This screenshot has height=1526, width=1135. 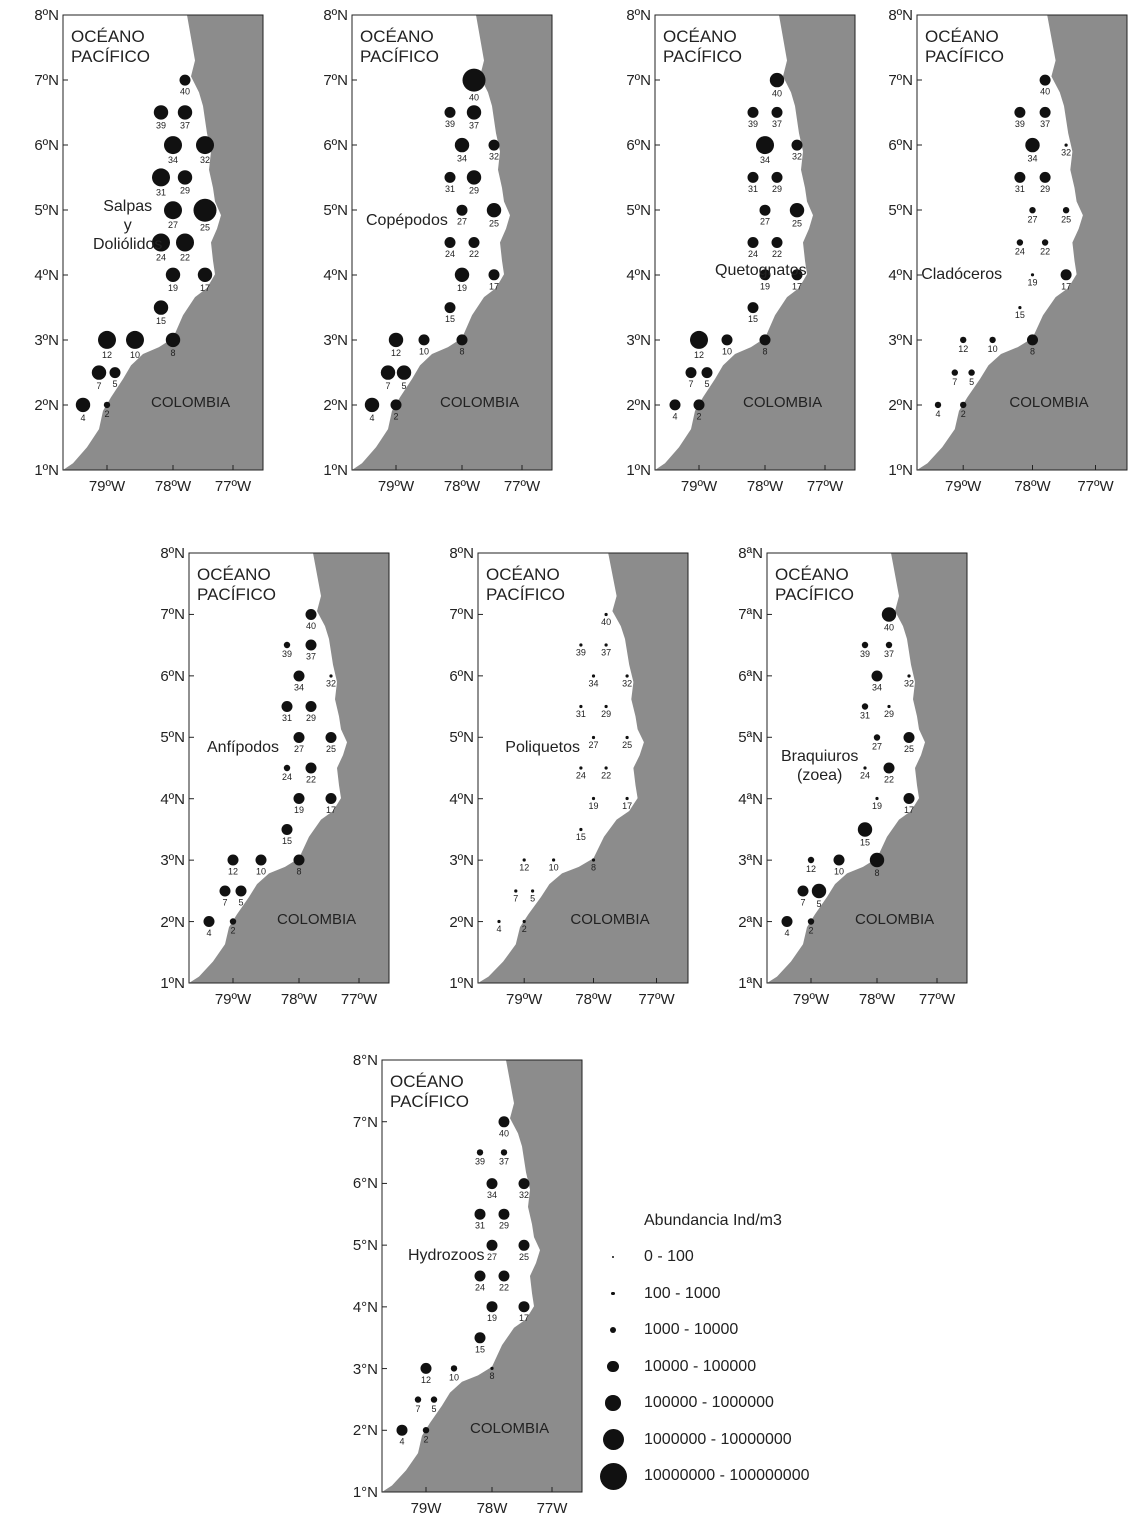 I want to click on taxon-label: Quetognatos, so click(x=761, y=270).